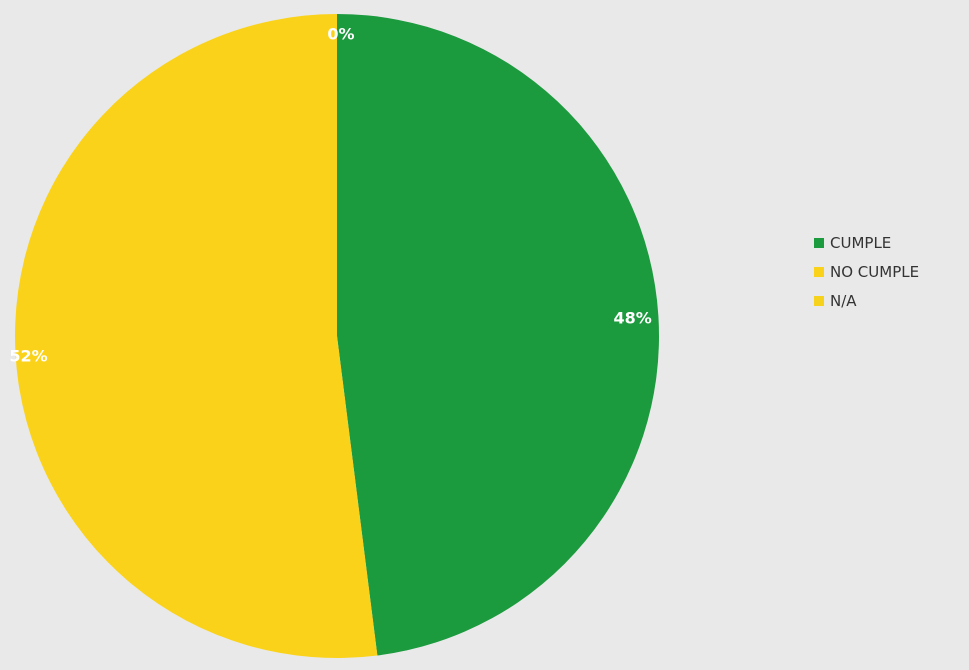 The width and height of the screenshot is (969, 670). Describe the element at coordinates (860, 243) in the screenshot. I see `legend-label-cumple: CUMPLE` at that location.